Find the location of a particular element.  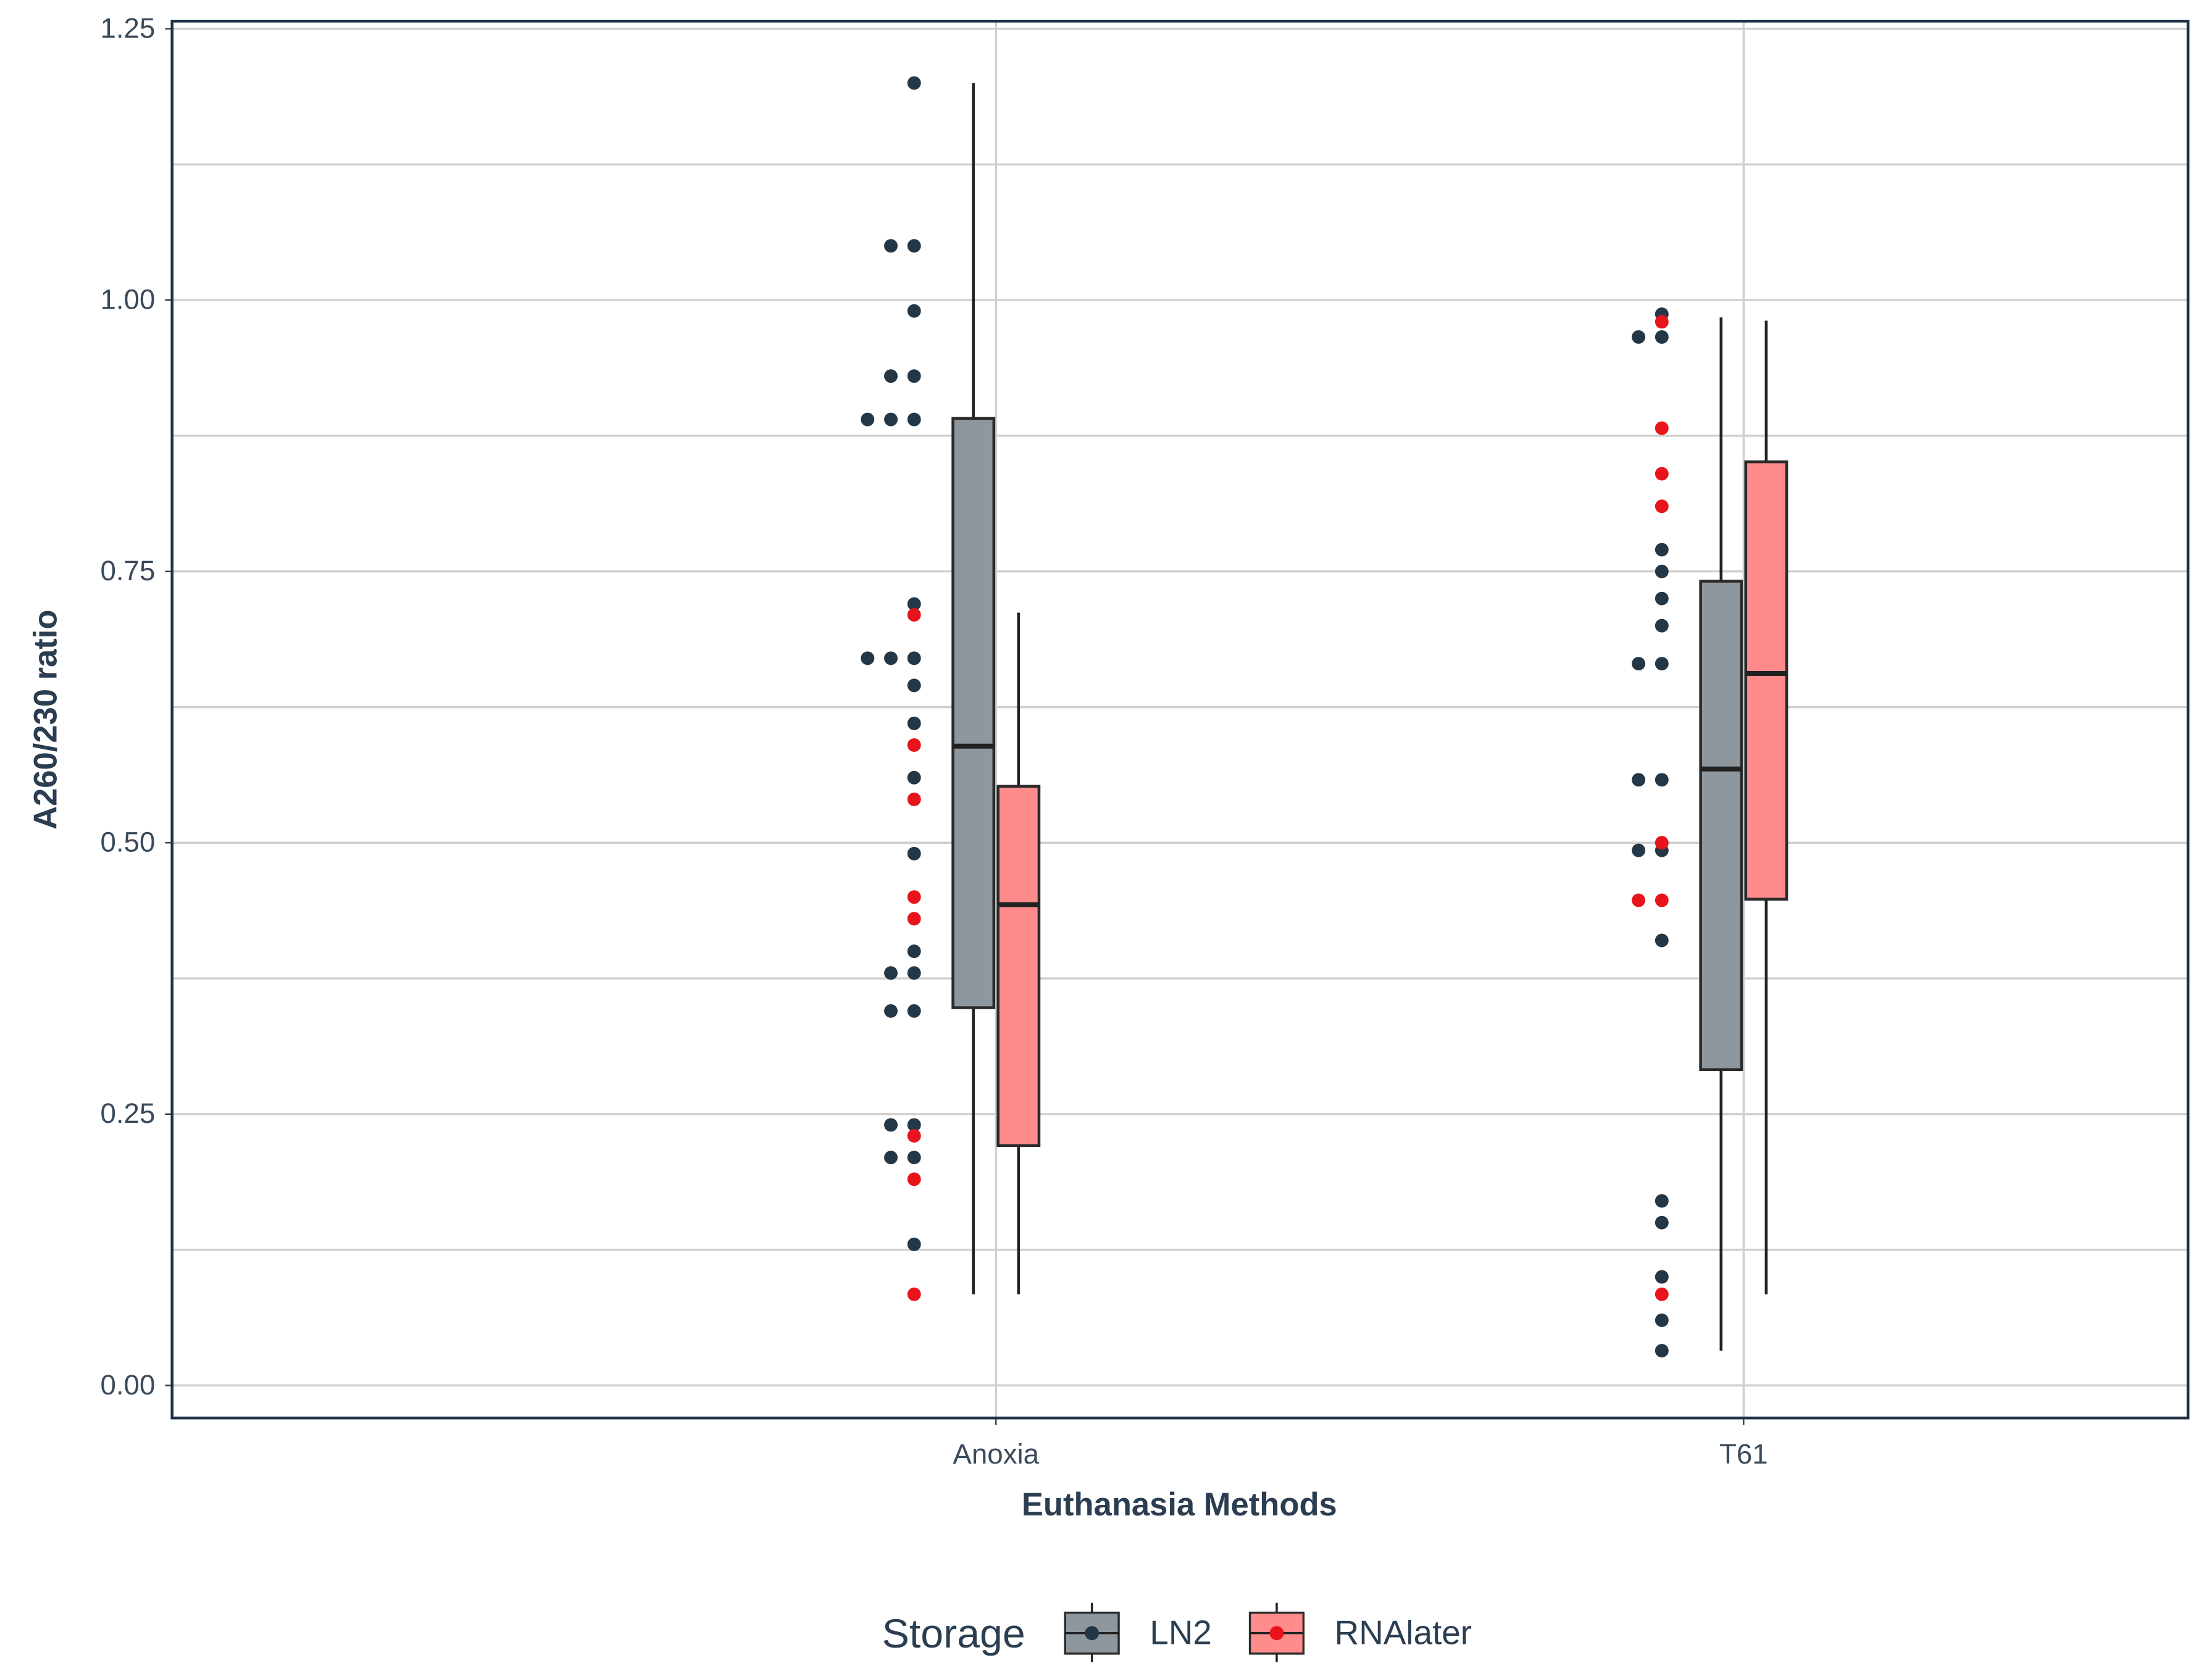

x-tick-label: Anoxia is located at coordinates (996, 1454).